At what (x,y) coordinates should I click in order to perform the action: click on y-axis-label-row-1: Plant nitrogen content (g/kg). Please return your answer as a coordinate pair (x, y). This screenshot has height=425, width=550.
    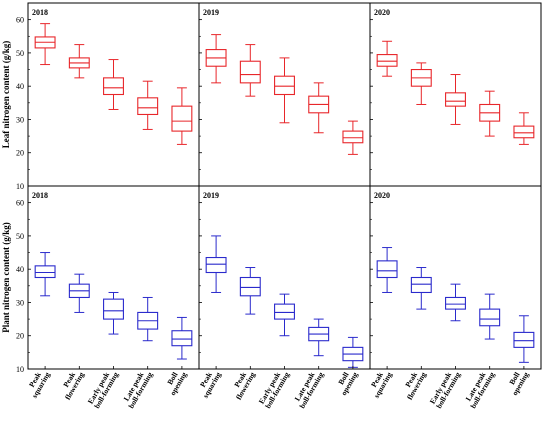
    Looking at the image, I should click on (6, 277).